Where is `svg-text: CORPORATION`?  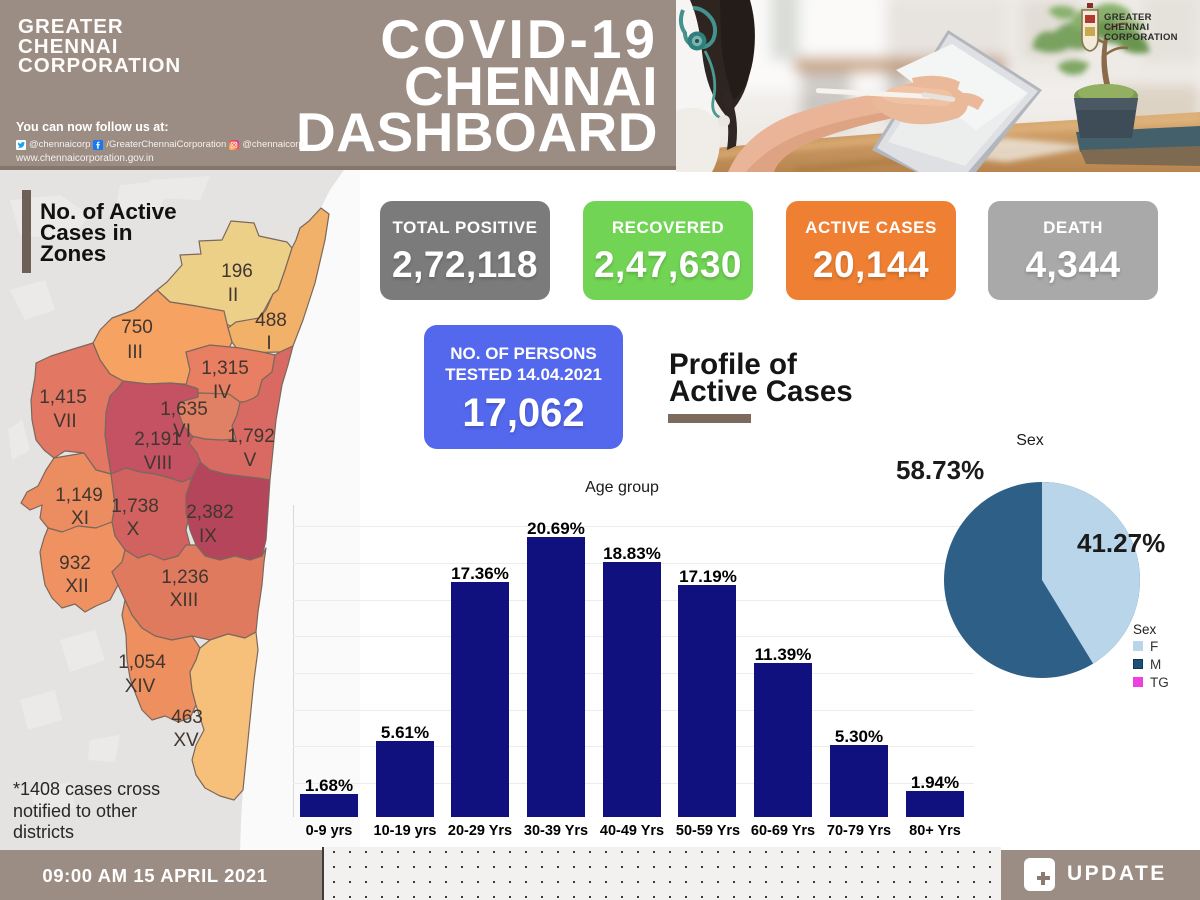 svg-text: CORPORATION is located at coordinates (1141, 37).